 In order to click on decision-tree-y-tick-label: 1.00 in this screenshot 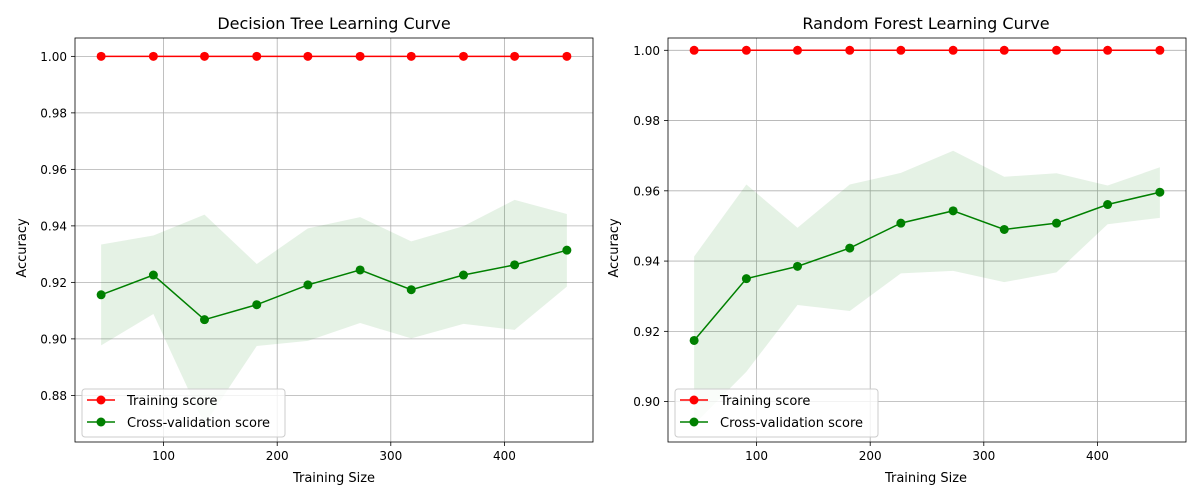, I will do `click(53, 57)`.